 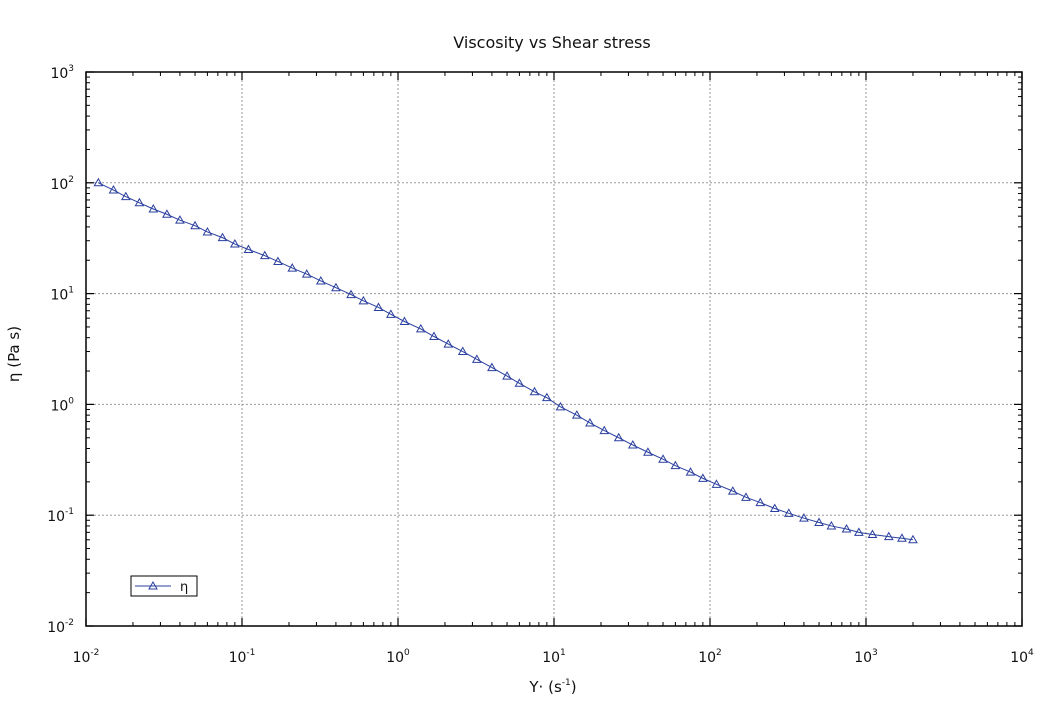 I want to click on y-axis-title: η (Pa s), so click(x=14, y=354).